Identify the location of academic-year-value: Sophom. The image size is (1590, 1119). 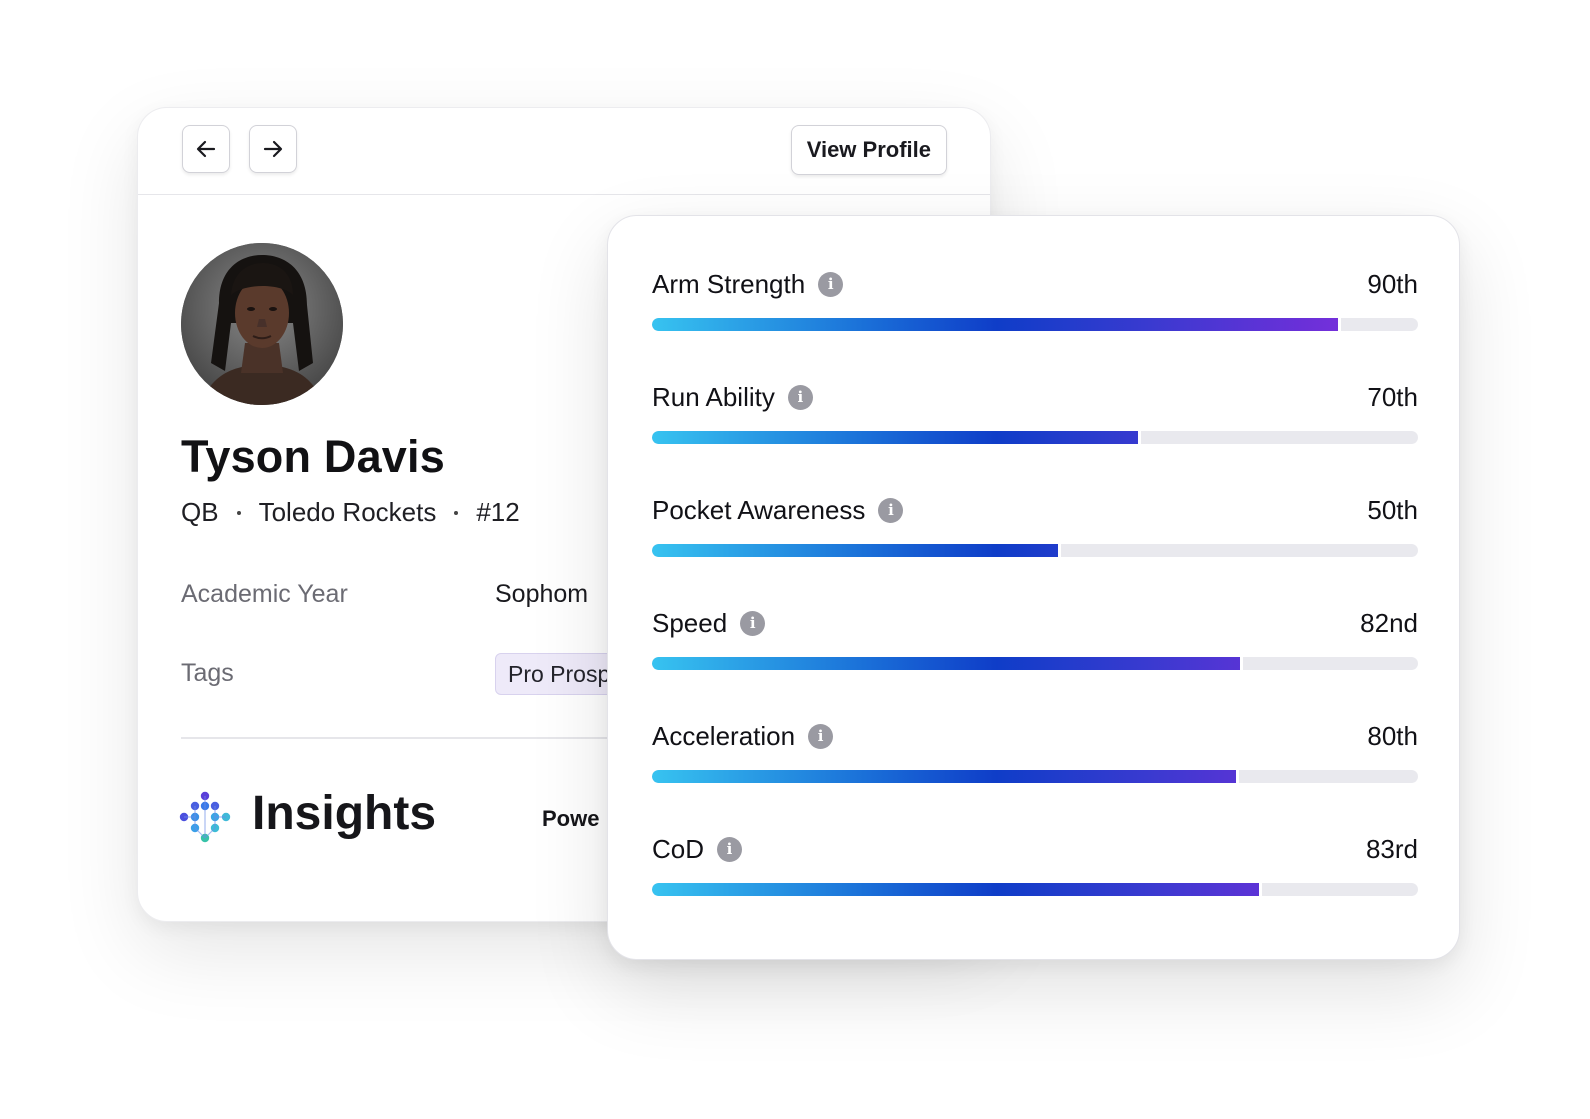
(542, 594).